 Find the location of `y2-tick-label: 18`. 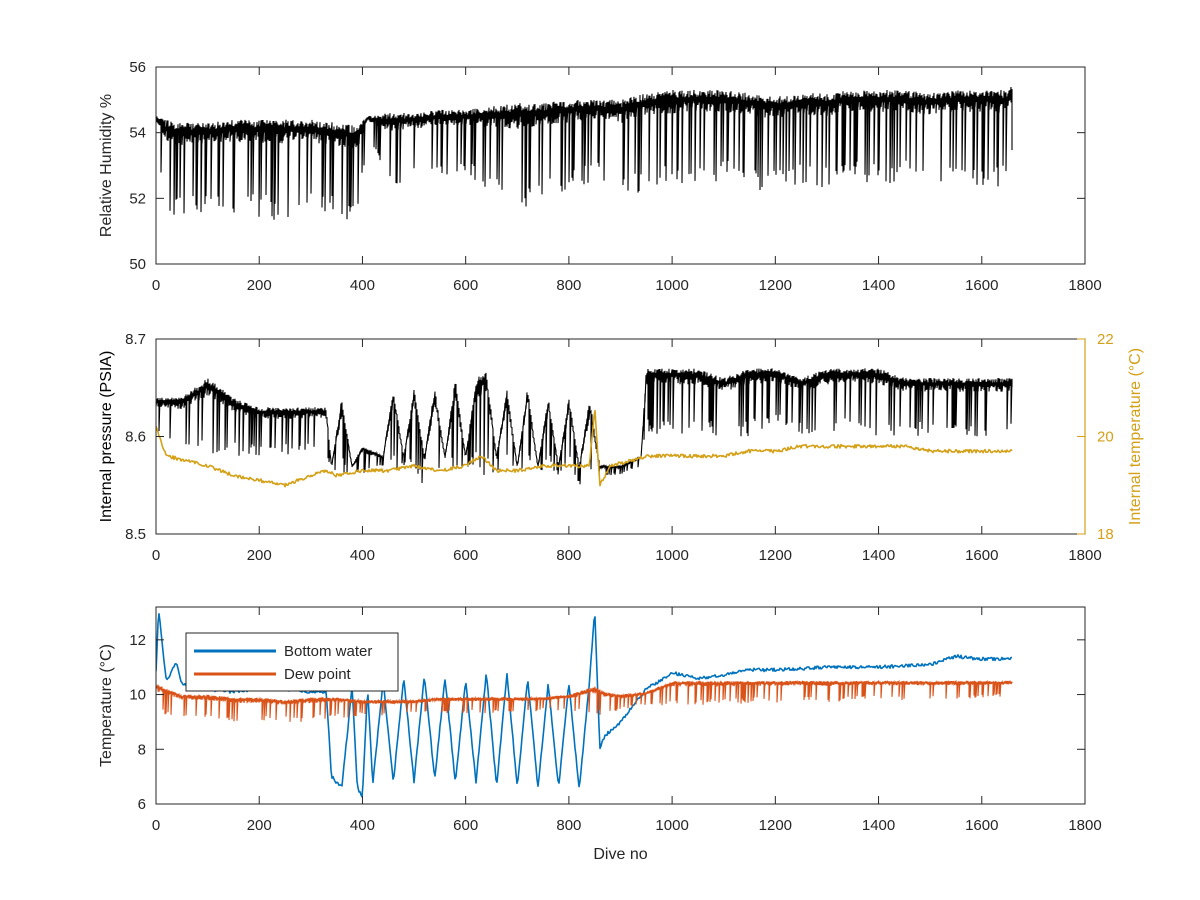

y2-tick-label: 18 is located at coordinates (1105, 534).